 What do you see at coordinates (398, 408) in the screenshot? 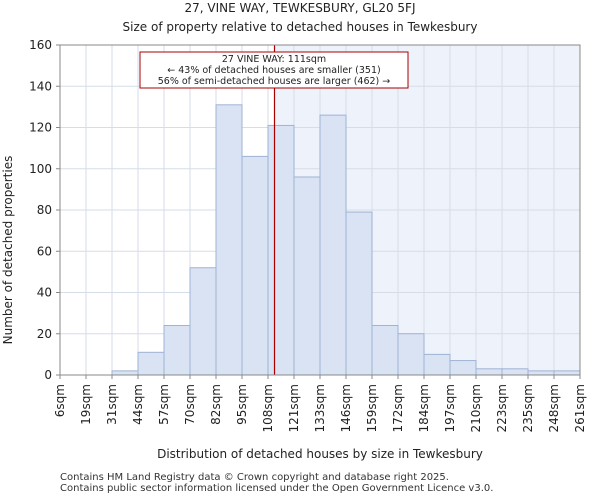
I see `x-tick-label: 172sqm` at bounding box center [398, 408].